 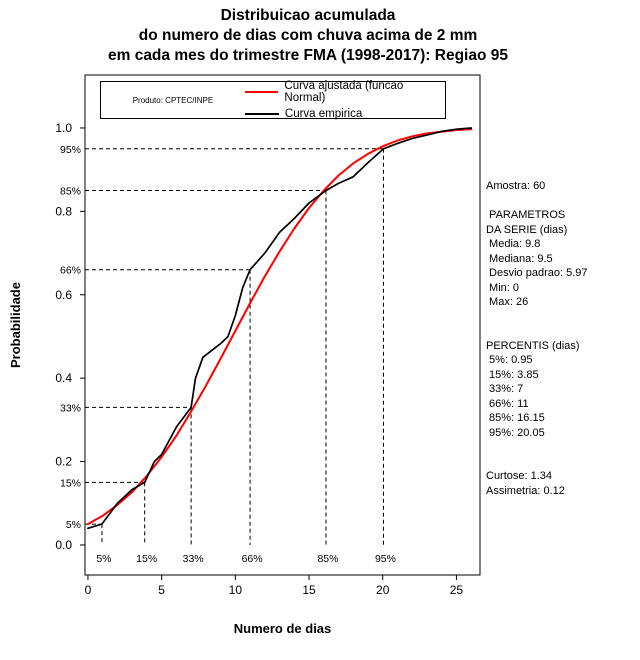 I want to click on legend-item-empirical-curve: Curva empirica, so click(x=344, y=114).